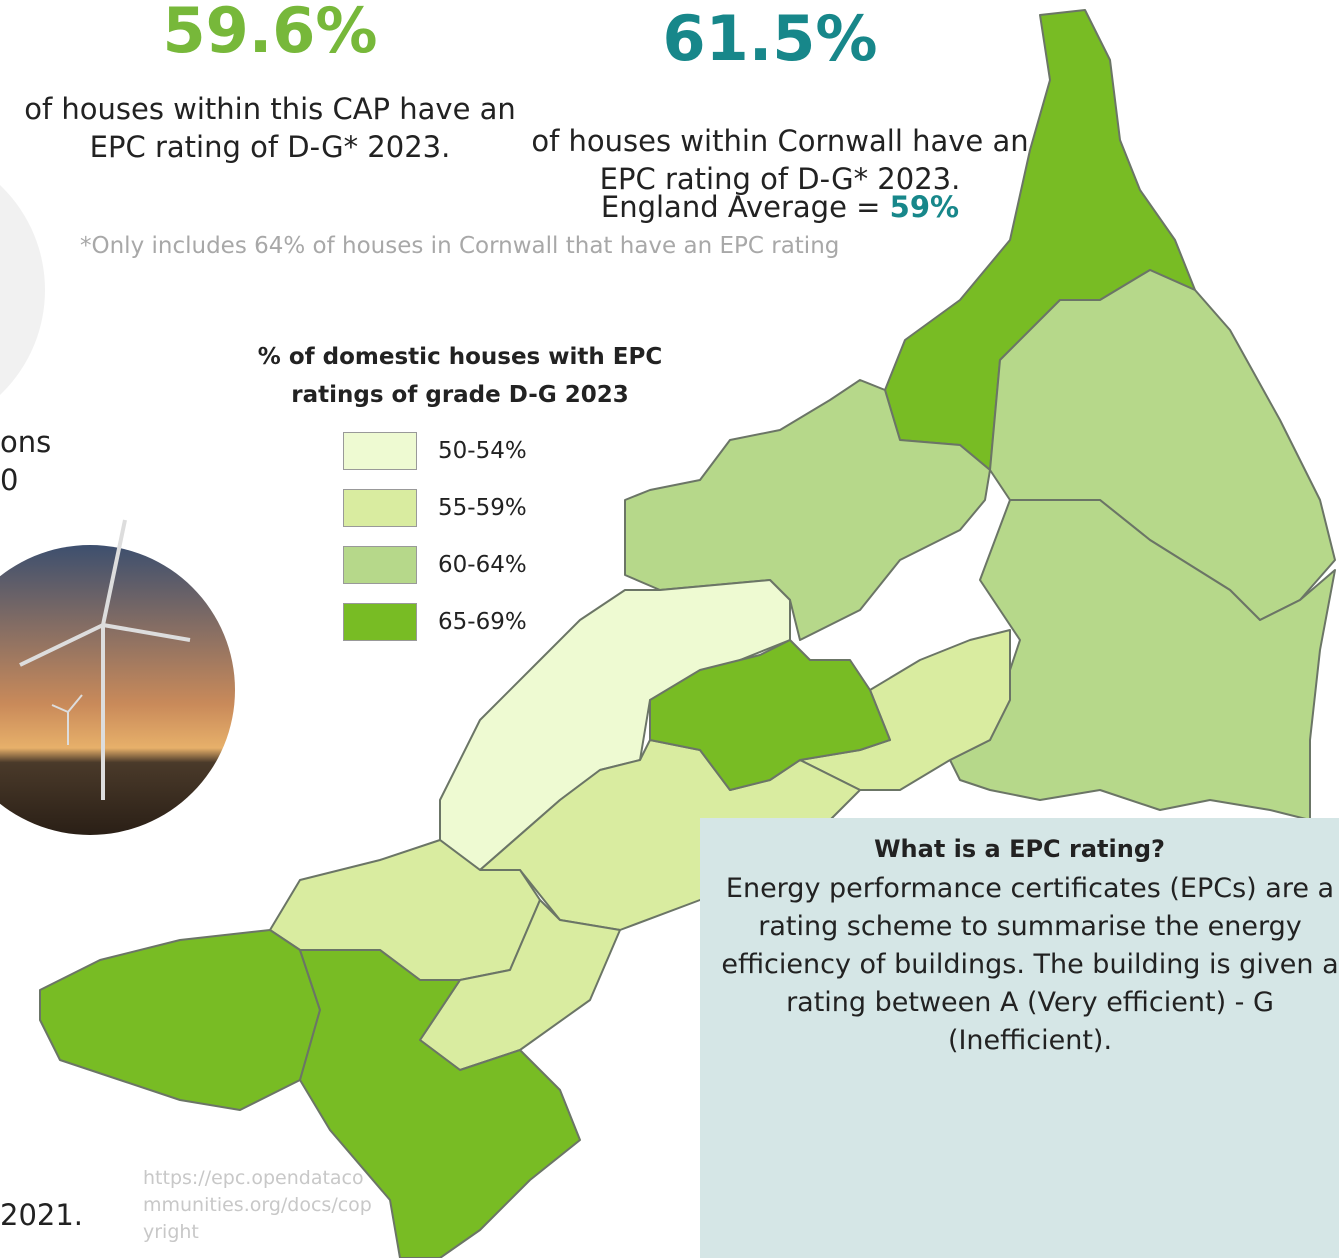 The height and width of the screenshot is (1258, 1339). Describe the element at coordinates (42, 1215) in the screenshot. I see `left-fragment: 2021.` at that location.